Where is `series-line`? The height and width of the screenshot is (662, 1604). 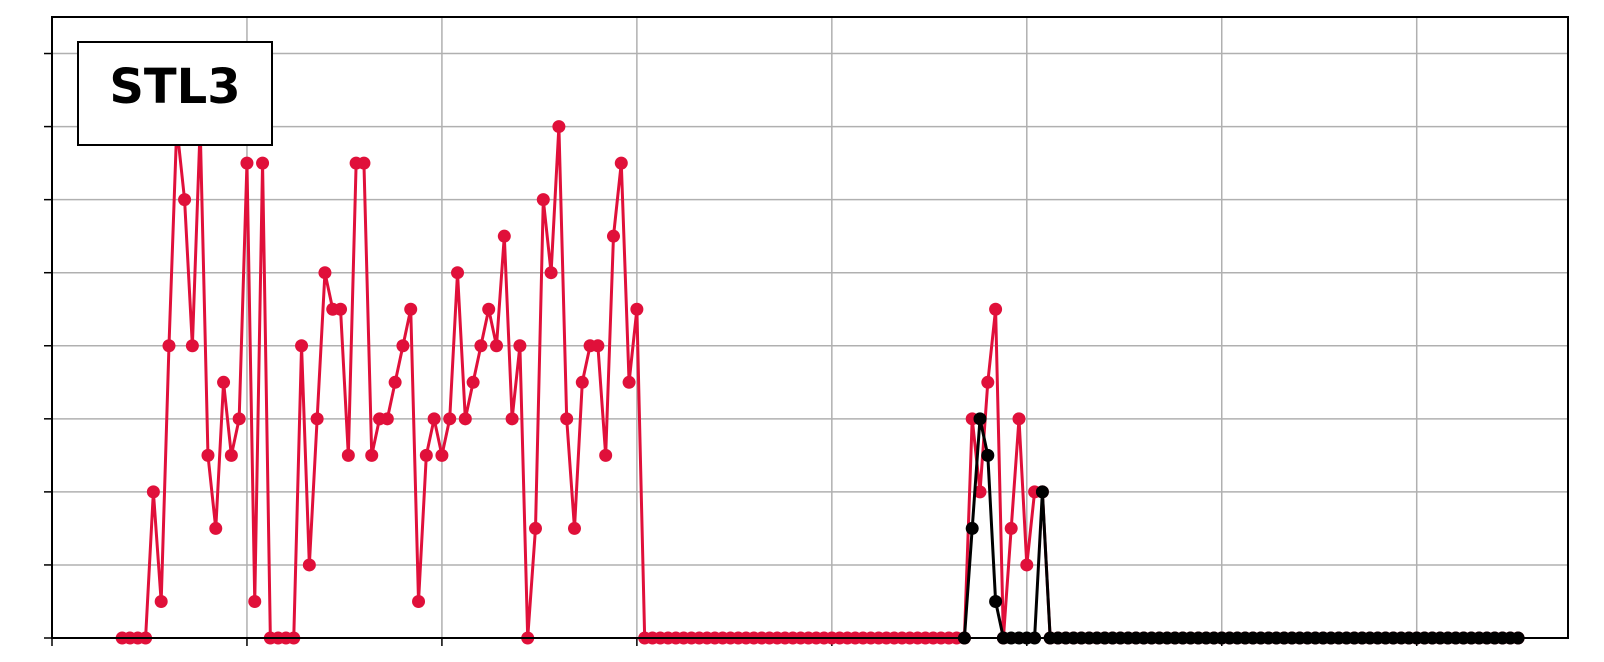
series-line is located at coordinates (1240, 528).